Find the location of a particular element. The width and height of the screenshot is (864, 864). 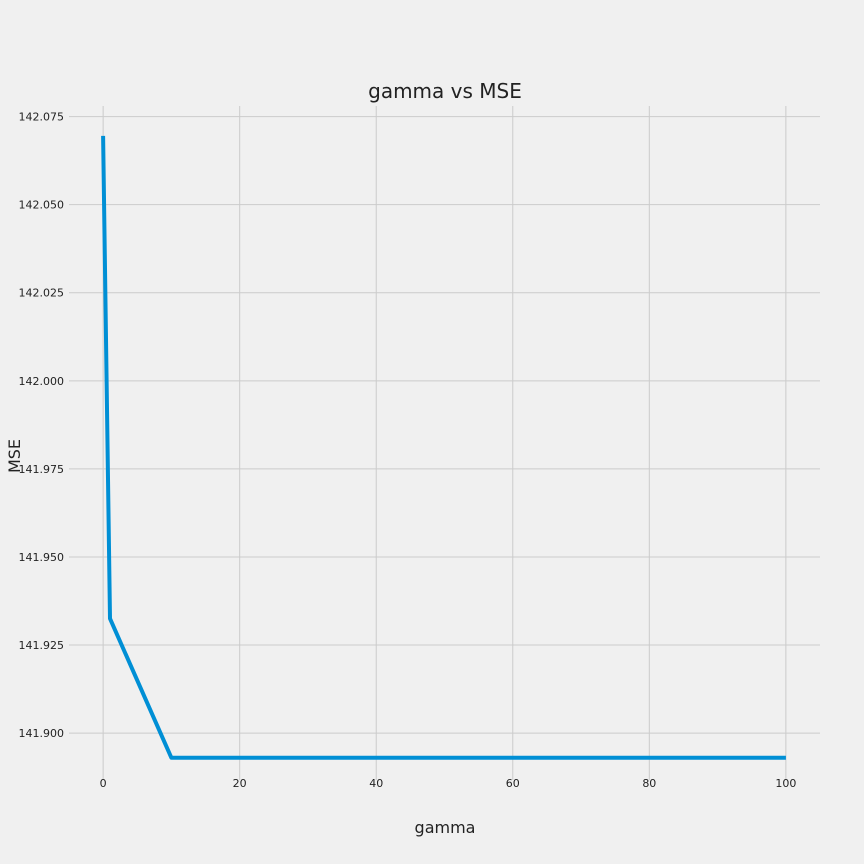

y-tick-label: 141.950 is located at coordinates (42, 557).